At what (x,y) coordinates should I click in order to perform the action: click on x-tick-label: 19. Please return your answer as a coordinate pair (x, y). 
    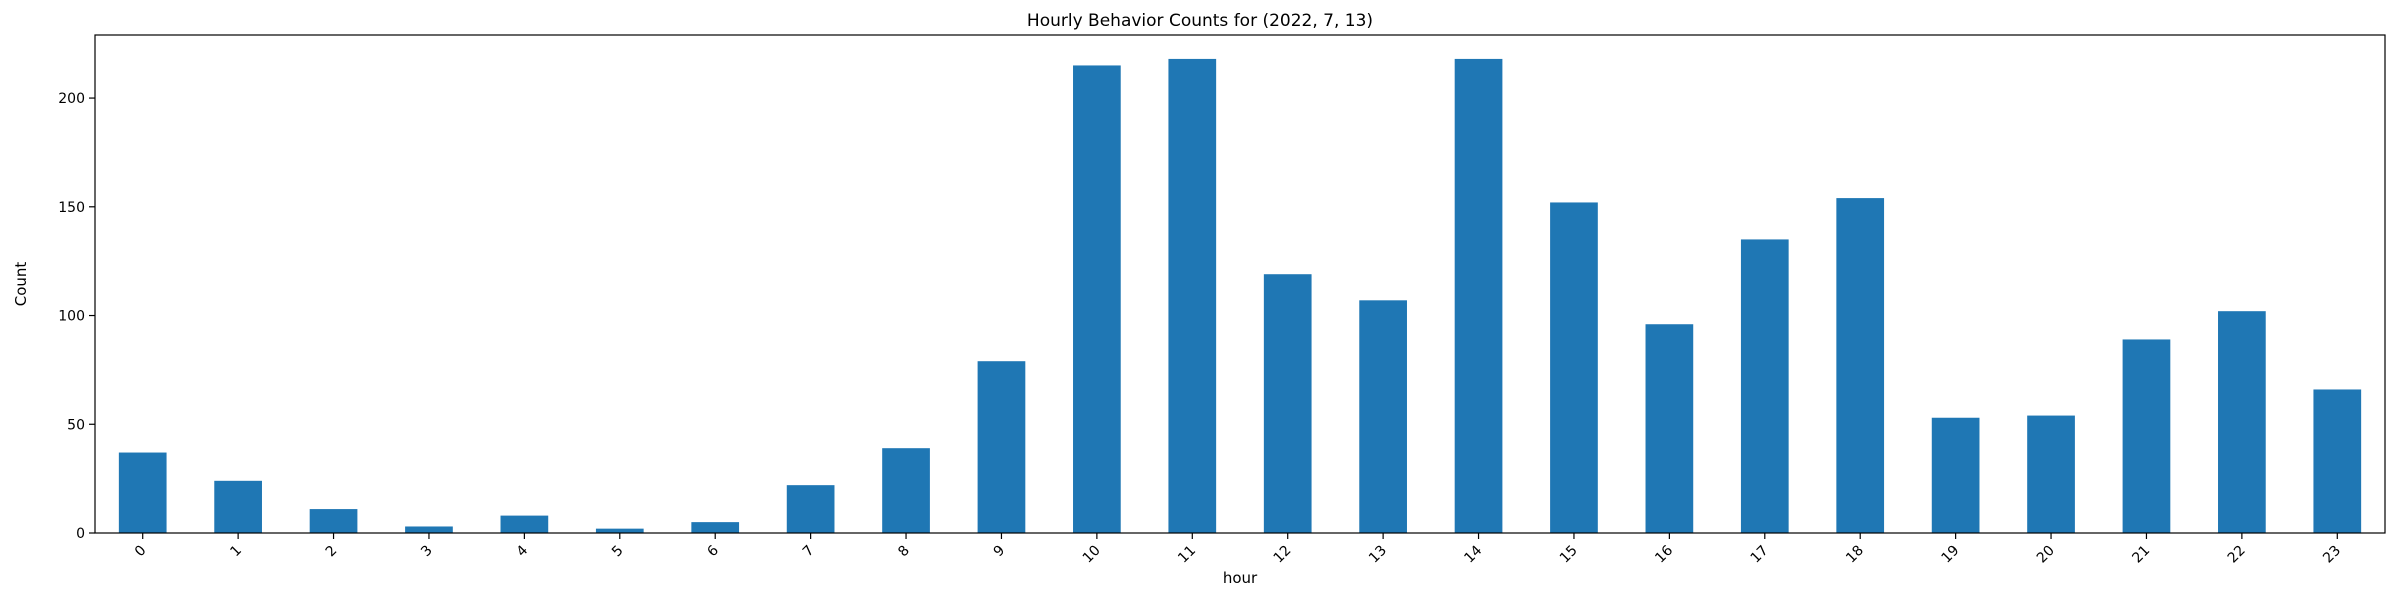
    Looking at the image, I should click on (1951, 555).